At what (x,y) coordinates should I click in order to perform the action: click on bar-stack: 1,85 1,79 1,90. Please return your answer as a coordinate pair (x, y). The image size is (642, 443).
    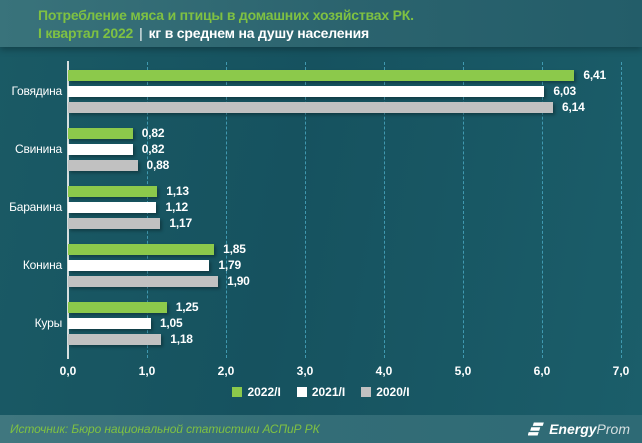
    Looking at the image, I should click on (348, 265).